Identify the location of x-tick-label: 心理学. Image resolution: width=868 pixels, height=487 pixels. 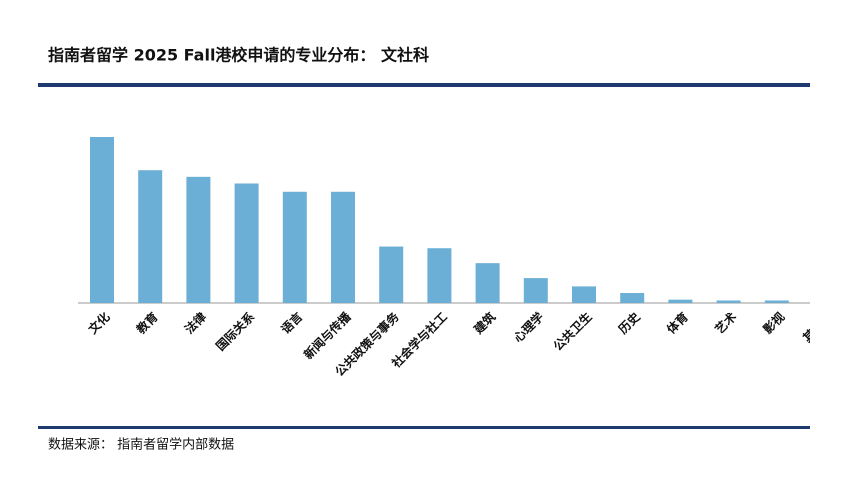
(528, 327).